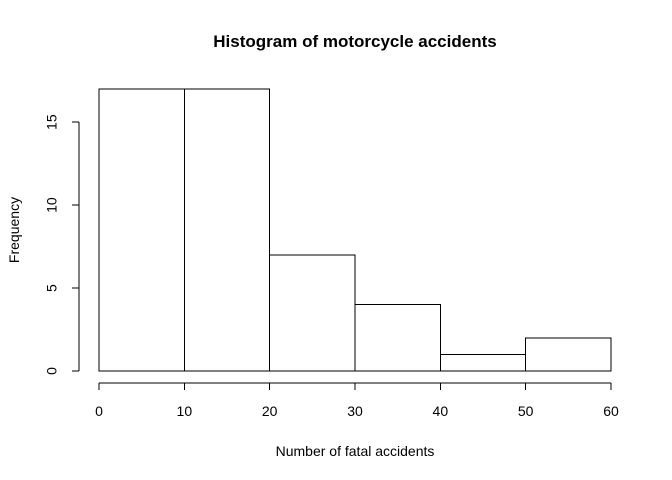 This screenshot has height=480, width=672. What do you see at coordinates (611, 411) in the screenshot?
I see `x-tick-label-60: 60` at bounding box center [611, 411].